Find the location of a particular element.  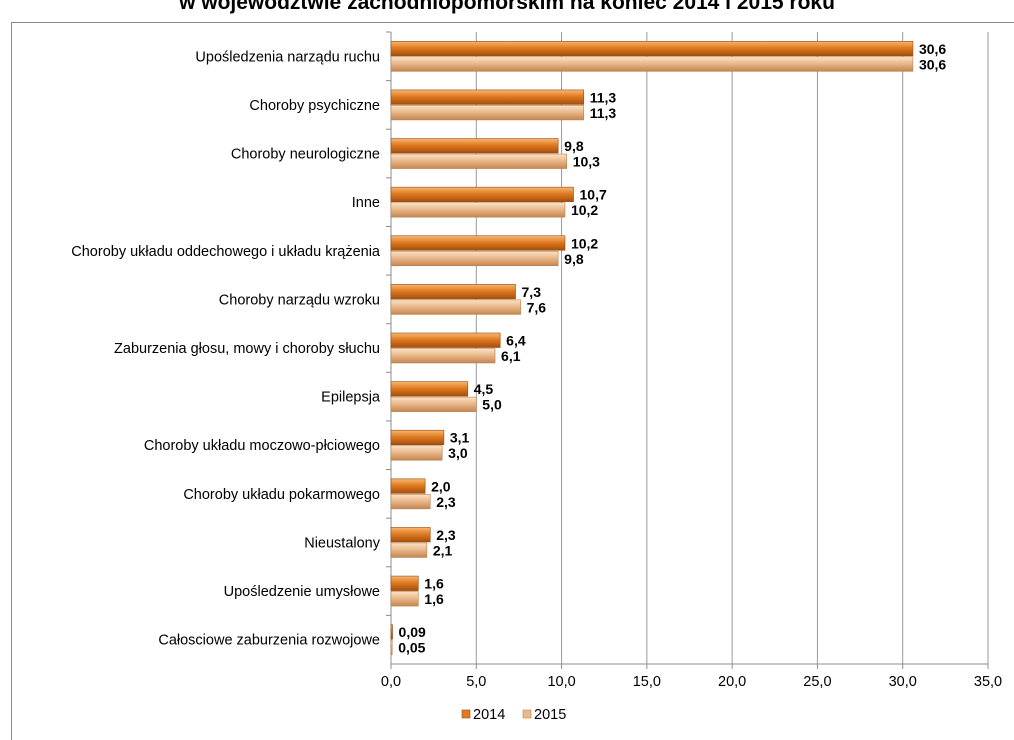

value-label-2015: 2,3 is located at coordinates (446, 502).